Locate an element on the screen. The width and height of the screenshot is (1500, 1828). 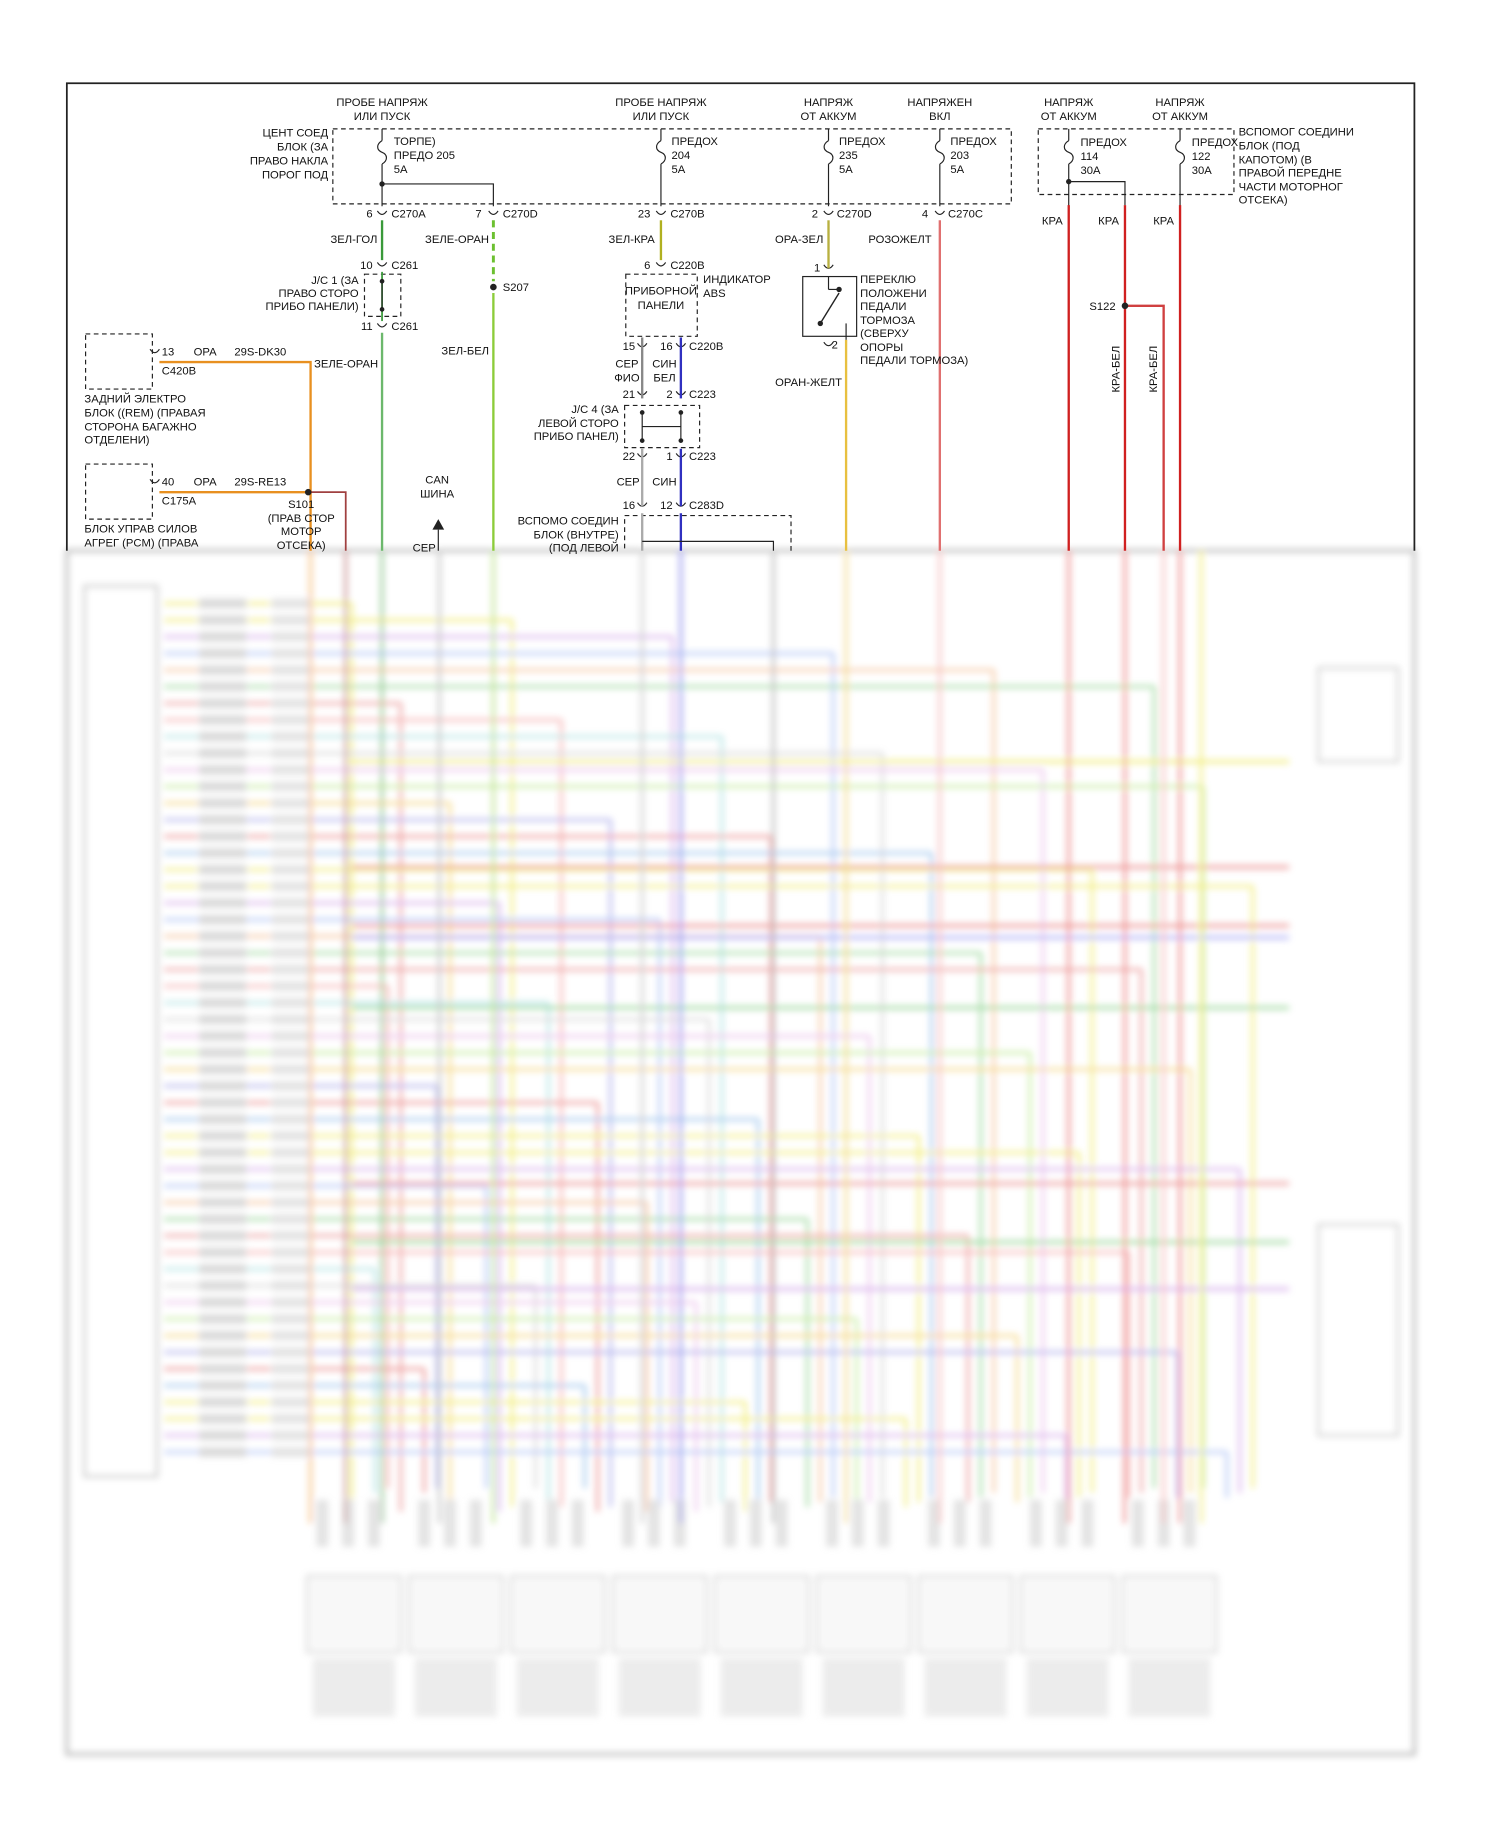
label: ОТДЕЛЕНИ) is located at coordinates (116, 441).